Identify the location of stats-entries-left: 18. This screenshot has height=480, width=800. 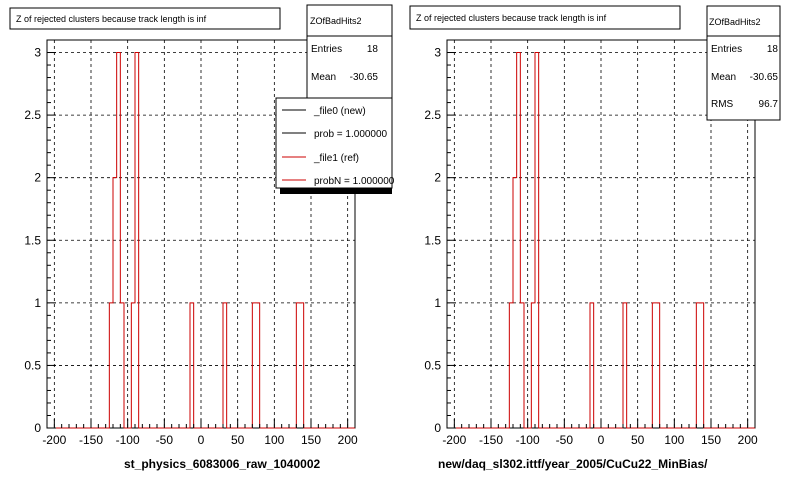
(373, 49).